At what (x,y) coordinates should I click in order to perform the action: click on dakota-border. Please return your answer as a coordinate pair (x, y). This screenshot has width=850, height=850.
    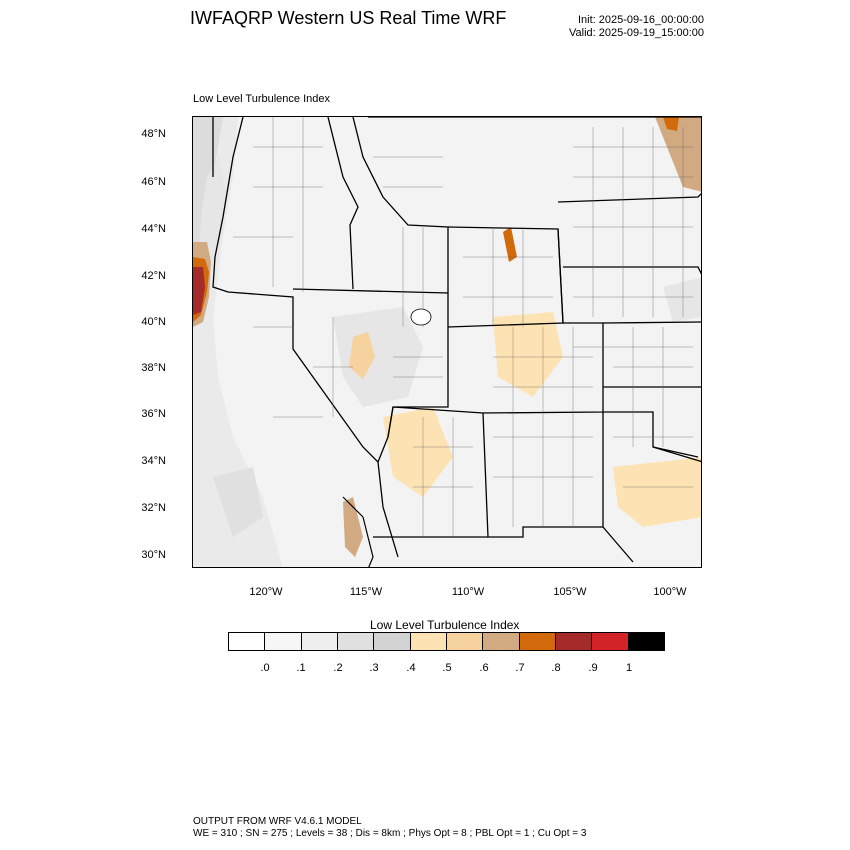
    Looking at the image, I should click on (629, 198).